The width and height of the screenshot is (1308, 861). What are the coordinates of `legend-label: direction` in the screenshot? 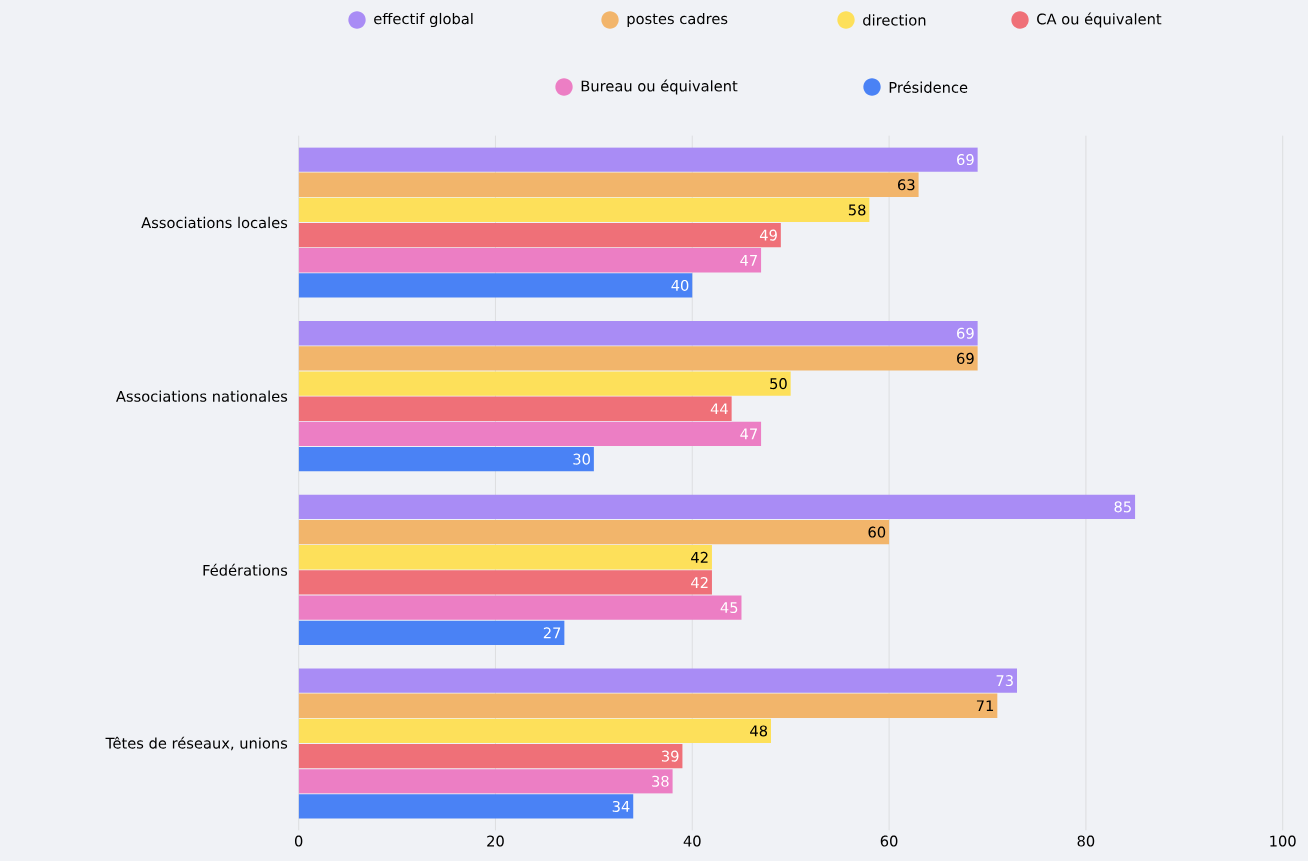 It's located at (894, 20).